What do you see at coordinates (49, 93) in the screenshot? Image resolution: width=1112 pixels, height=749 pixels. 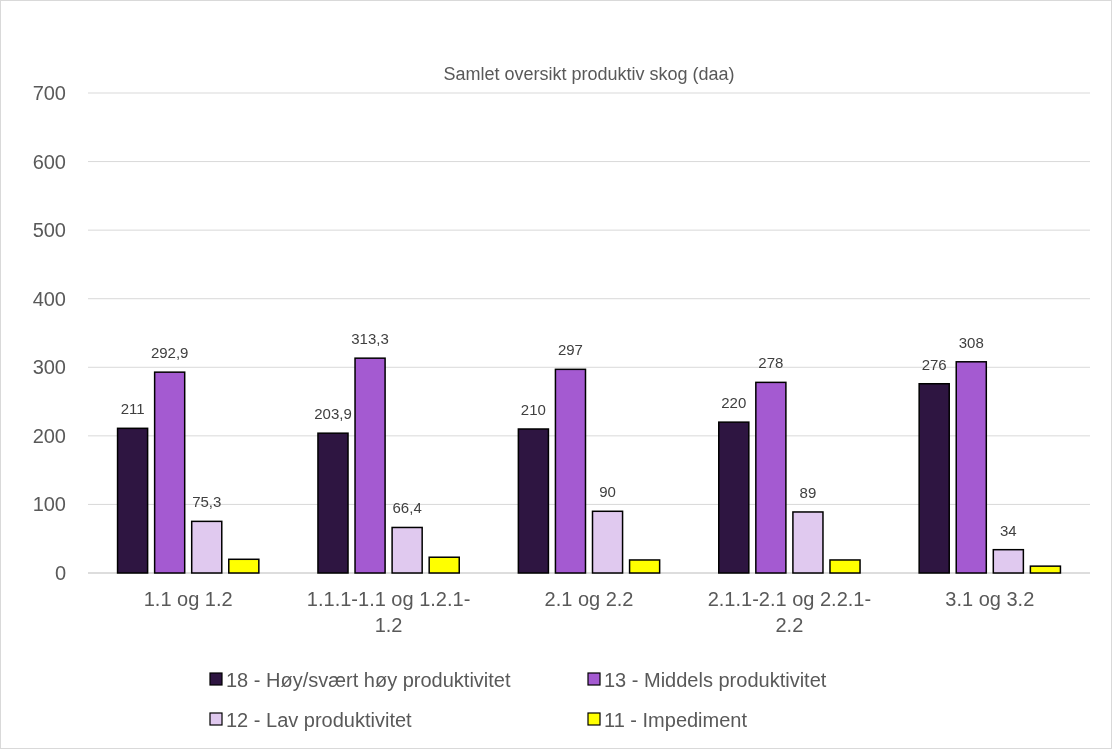 I see `y-tick-label: 700` at bounding box center [49, 93].